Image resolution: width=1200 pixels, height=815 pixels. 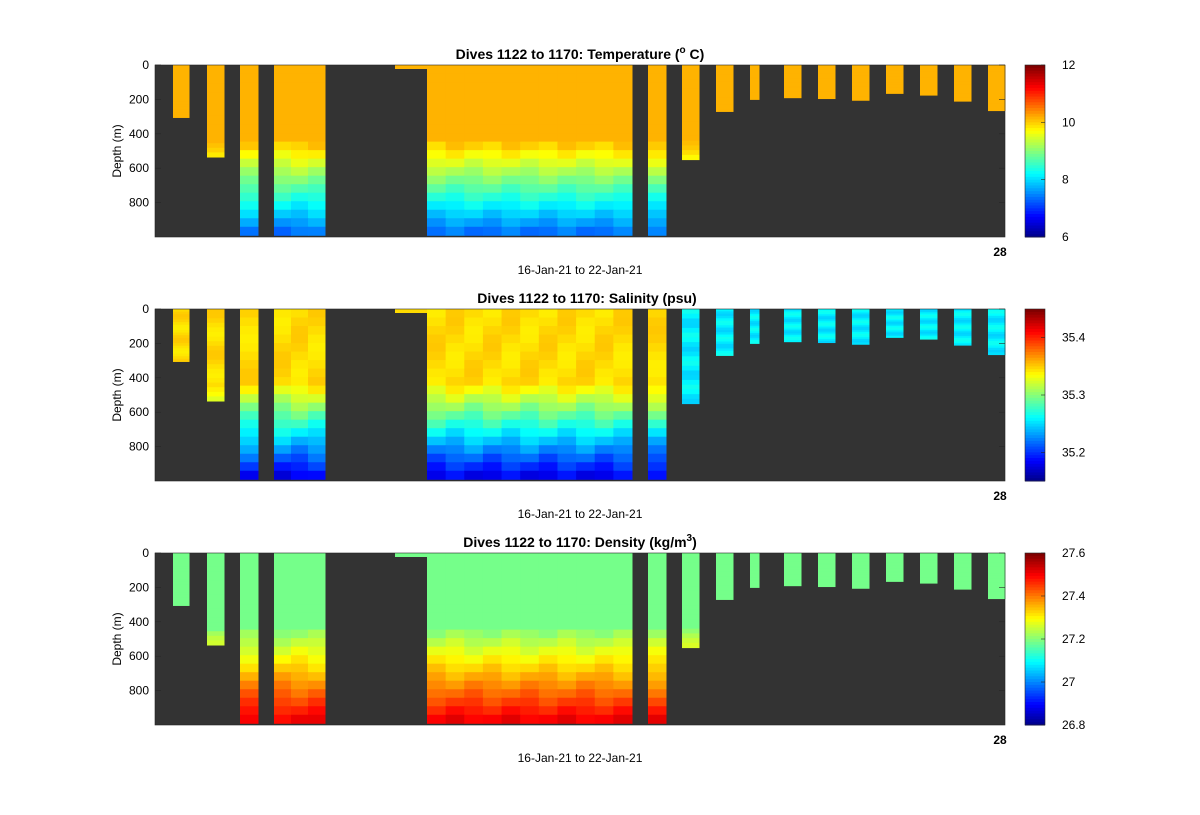 What do you see at coordinates (216, 355) in the screenshot?
I see `salinity-dive-column` at bounding box center [216, 355].